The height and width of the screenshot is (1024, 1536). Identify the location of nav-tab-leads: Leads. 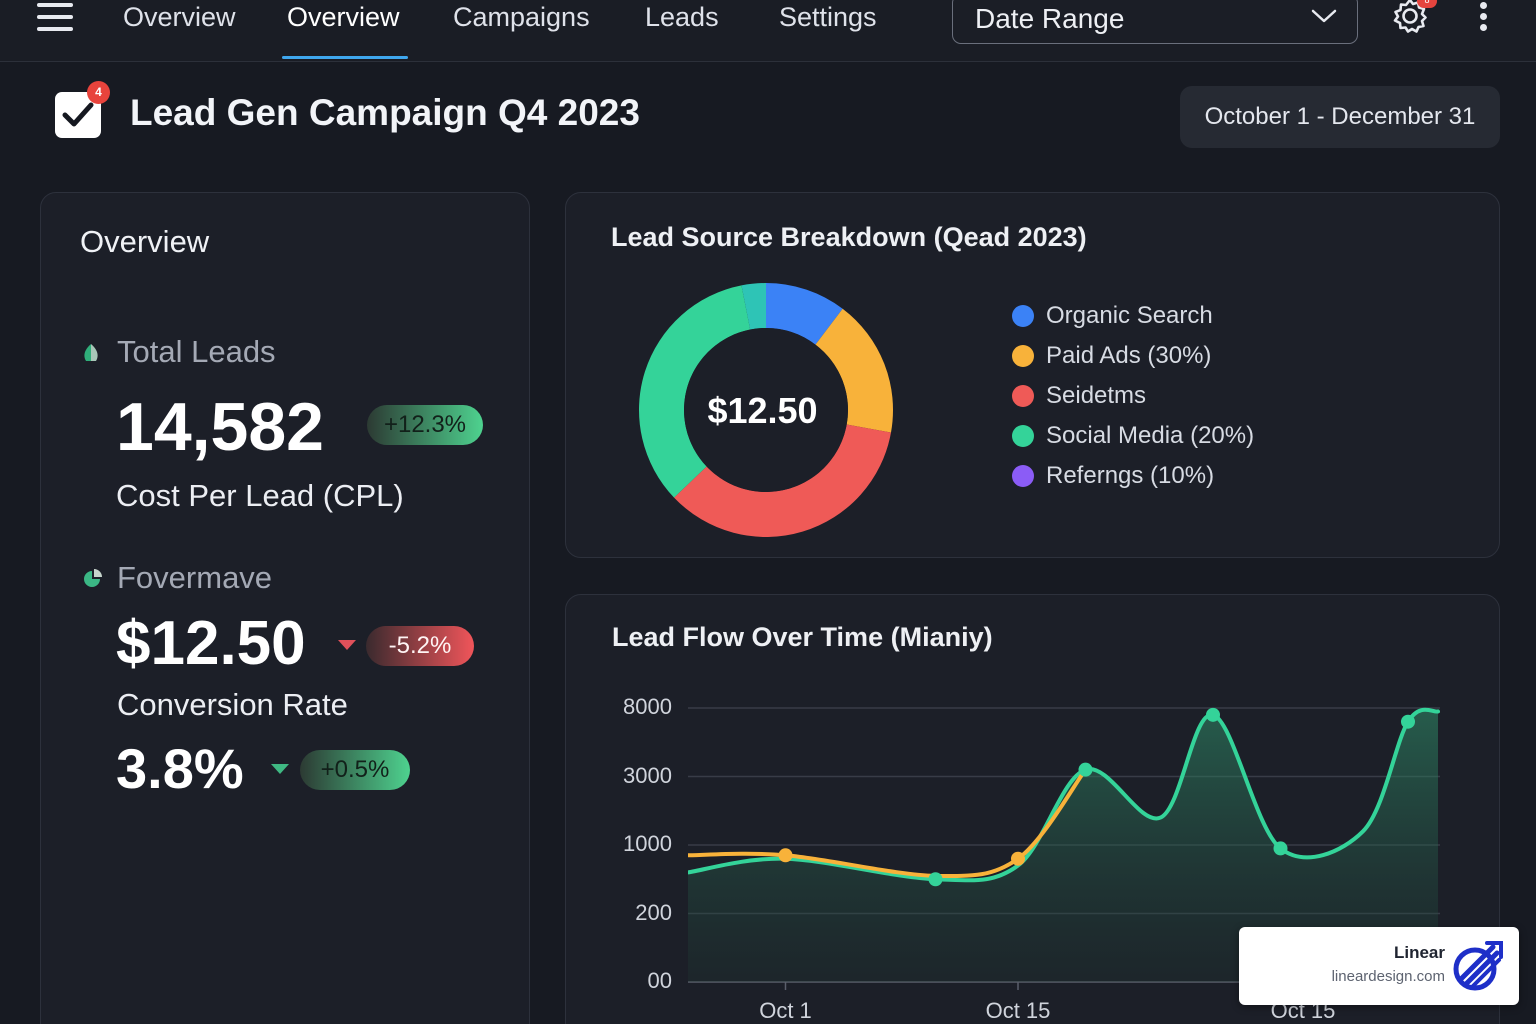
(682, 17).